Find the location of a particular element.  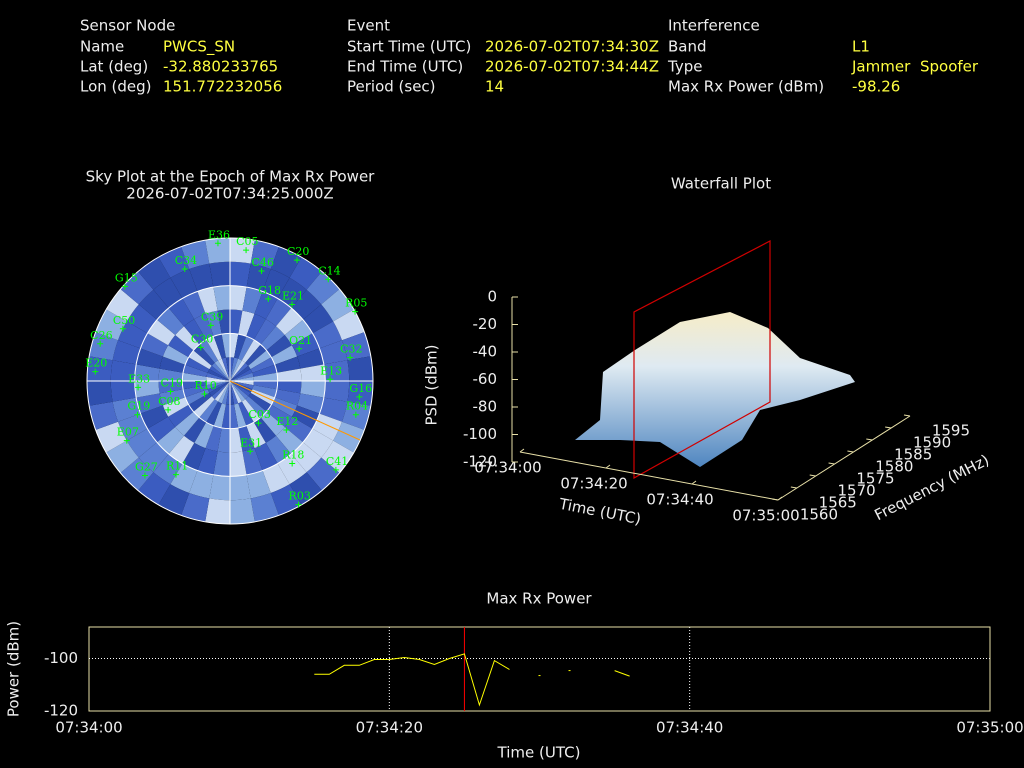

bearing-line is located at coordinates (295, 410).